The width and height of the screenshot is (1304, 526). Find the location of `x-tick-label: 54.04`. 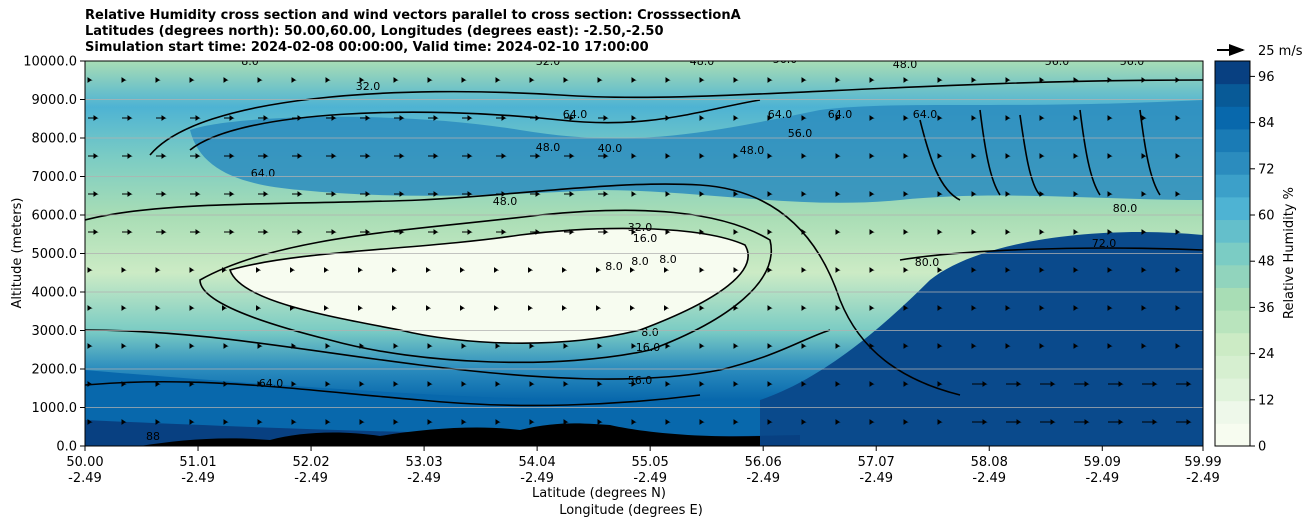

x-tick-label: 54.04 is located at coordinates (537, 462).